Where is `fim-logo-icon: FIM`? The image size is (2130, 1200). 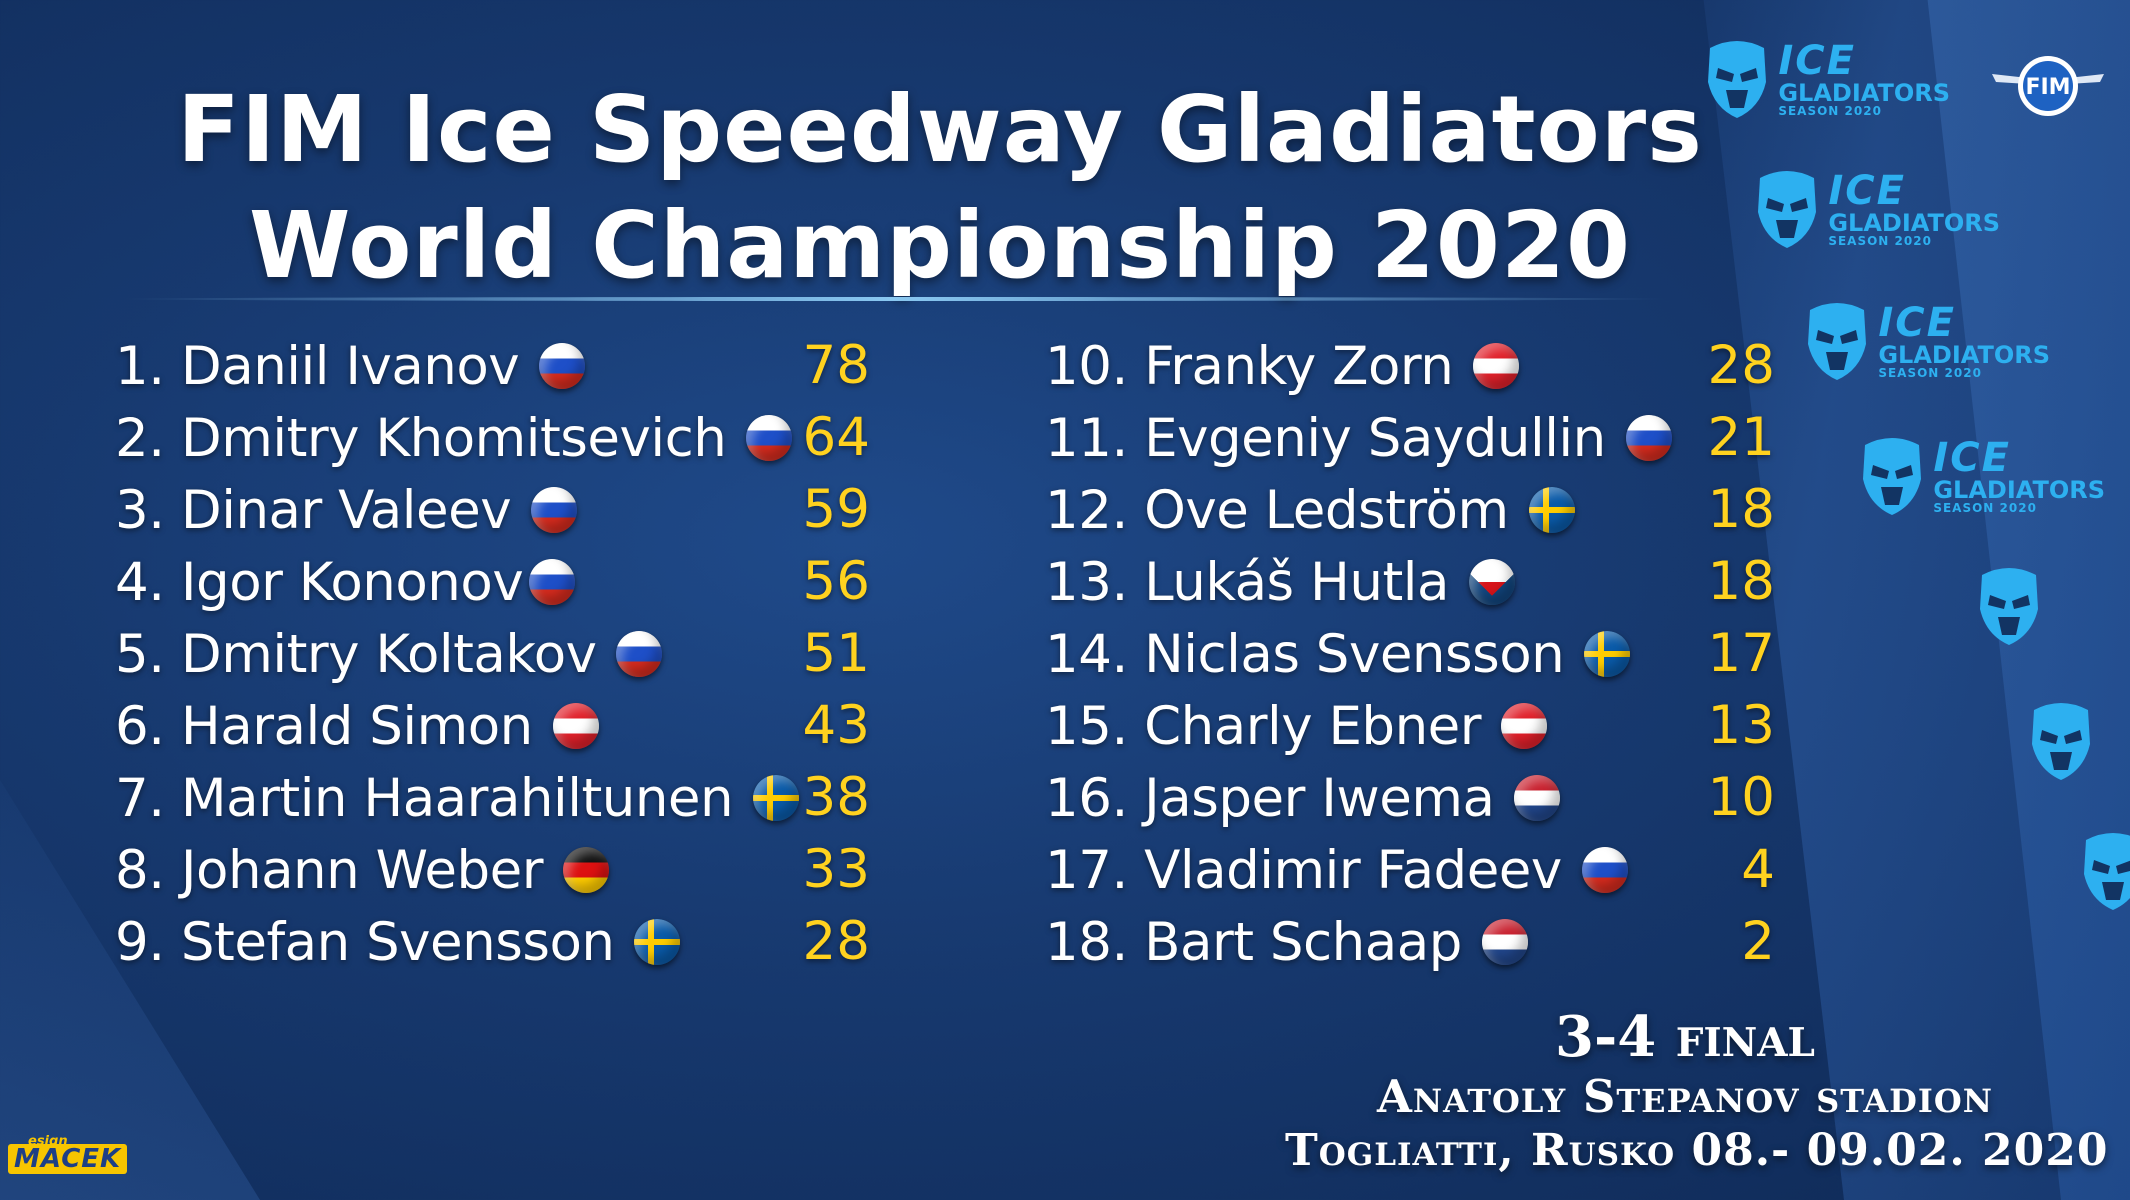 fim-logo-icon: FIM is located at coordinates (2048, 86).